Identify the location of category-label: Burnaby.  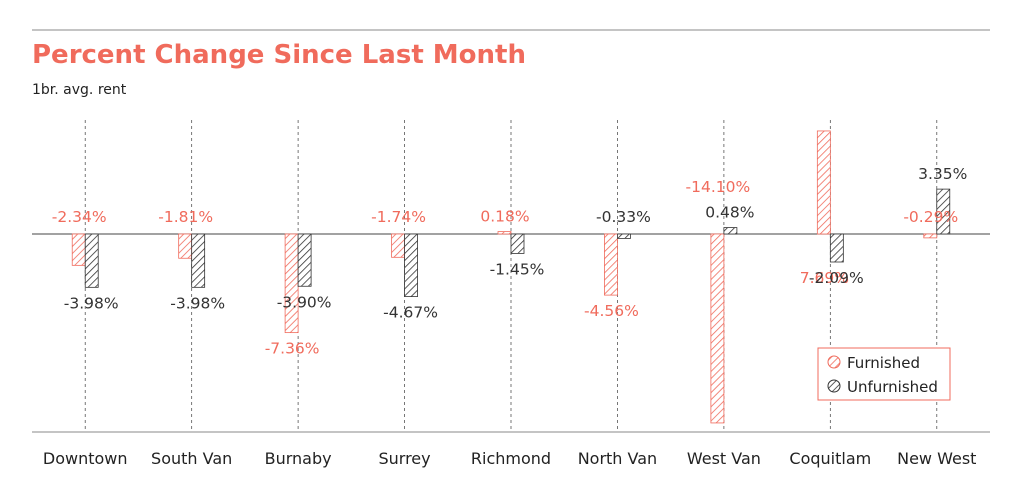
(298, 458).